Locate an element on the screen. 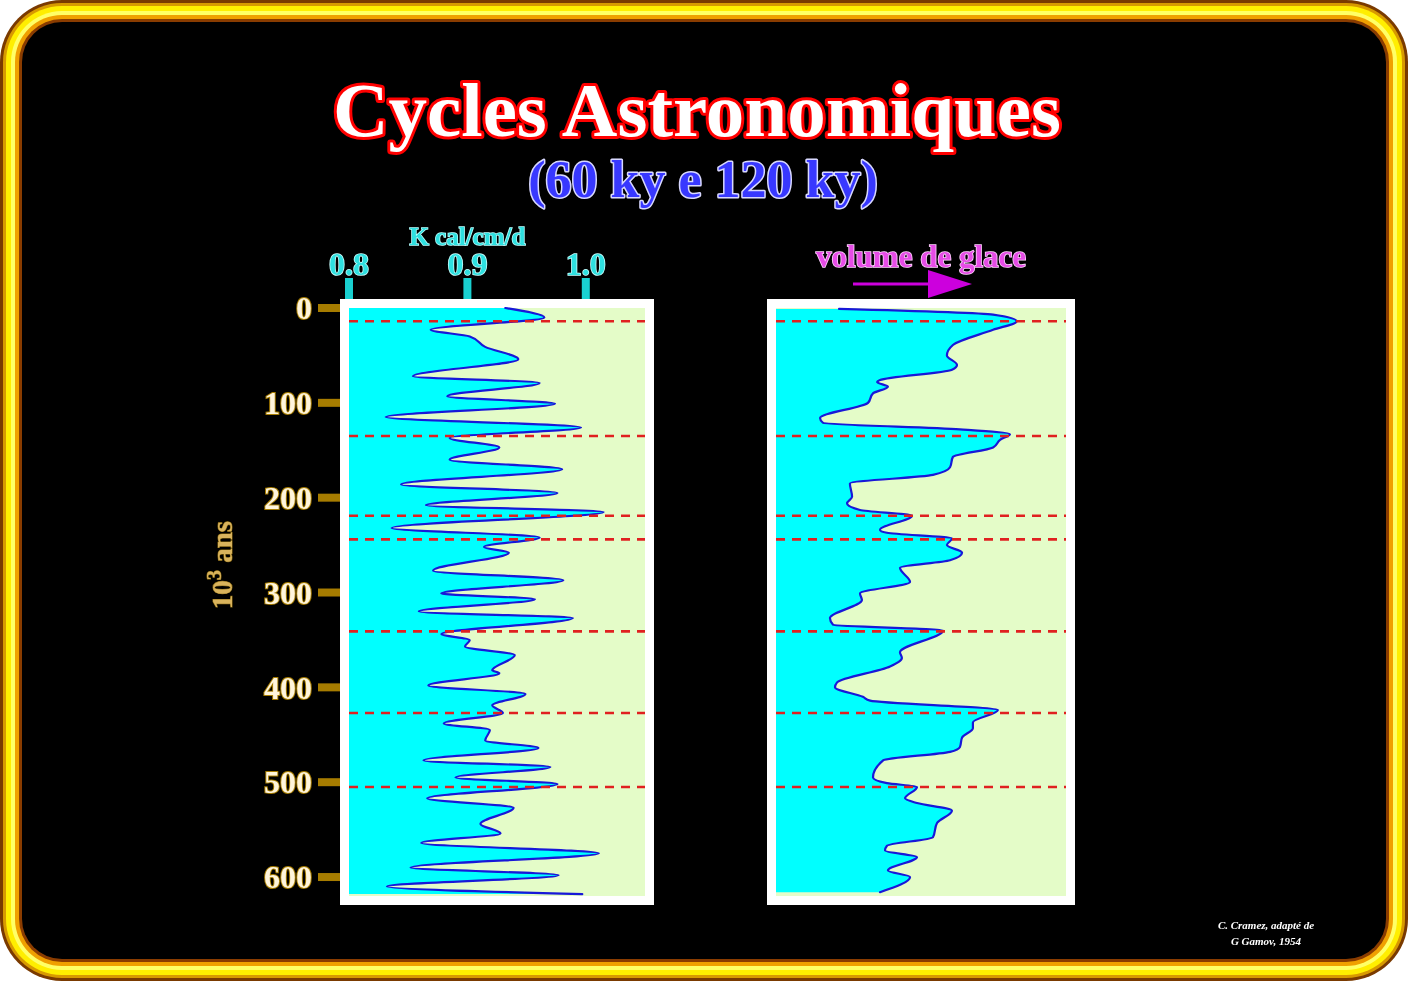  y-tick-label: 100 is located at coordinates (288, 403).